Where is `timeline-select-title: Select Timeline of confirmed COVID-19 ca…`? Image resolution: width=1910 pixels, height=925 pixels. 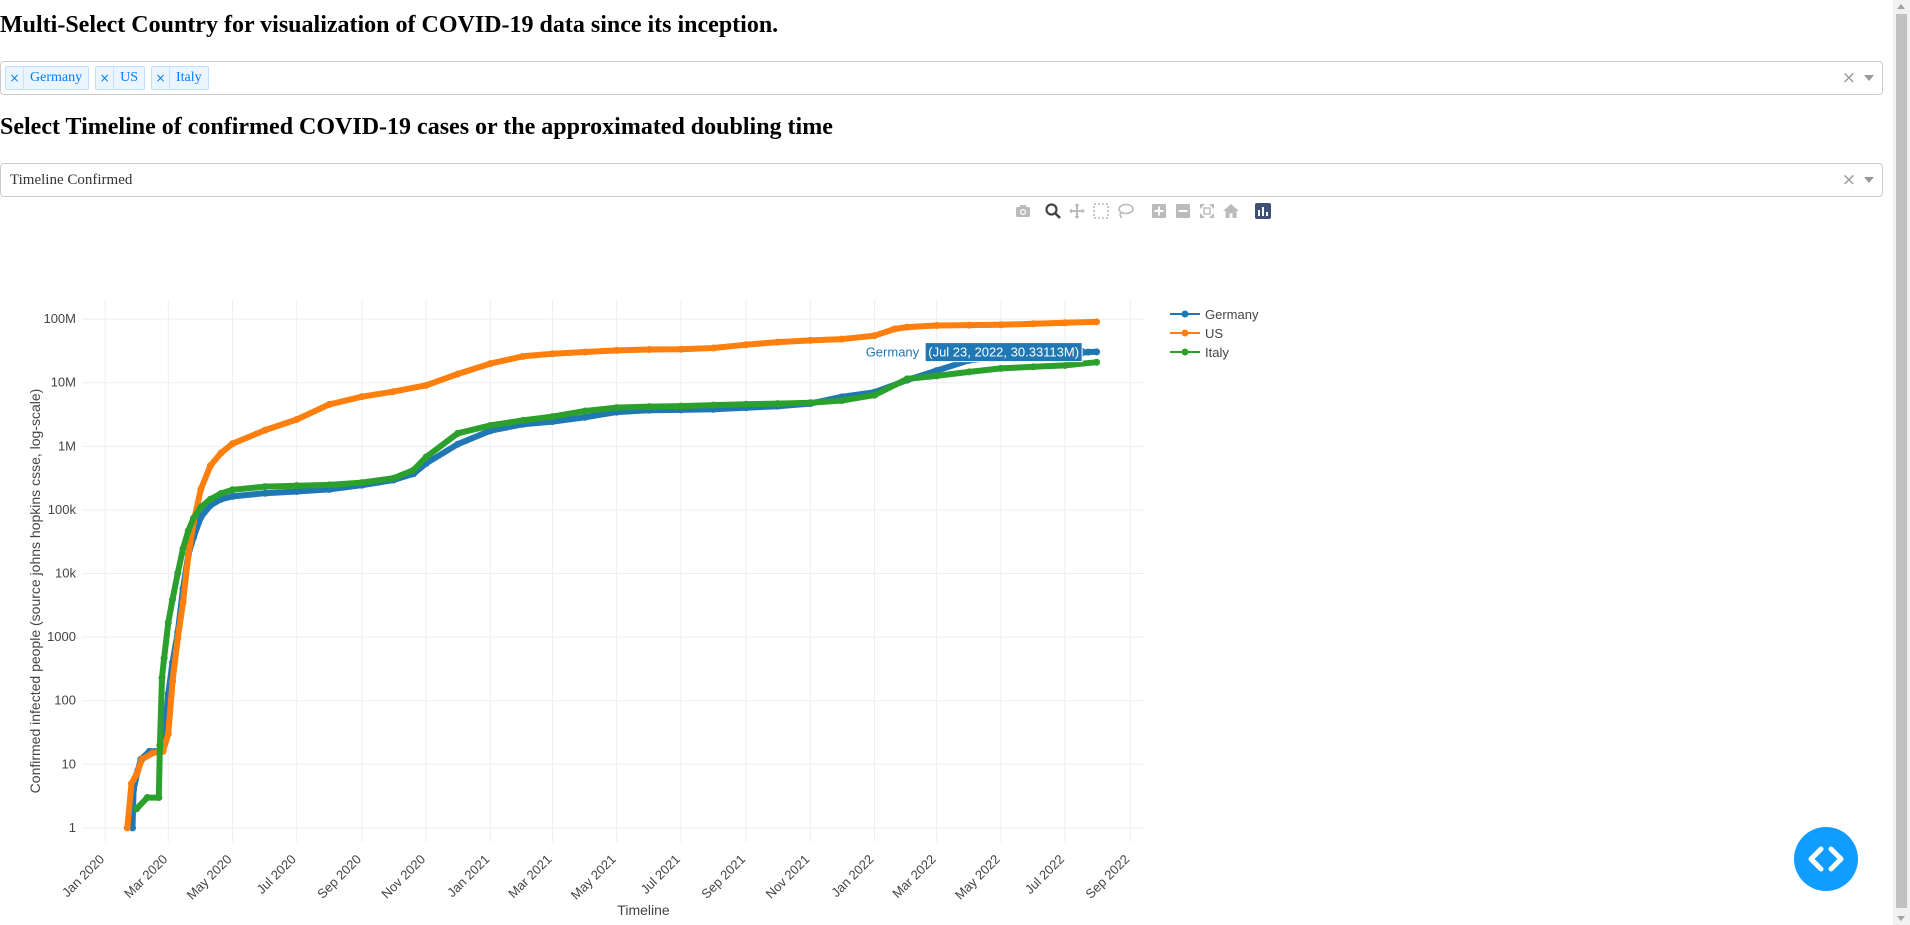 timeline-select-title: Select Timeline of confirmed COVID-19 ca… is located at coordinates (416, 127).